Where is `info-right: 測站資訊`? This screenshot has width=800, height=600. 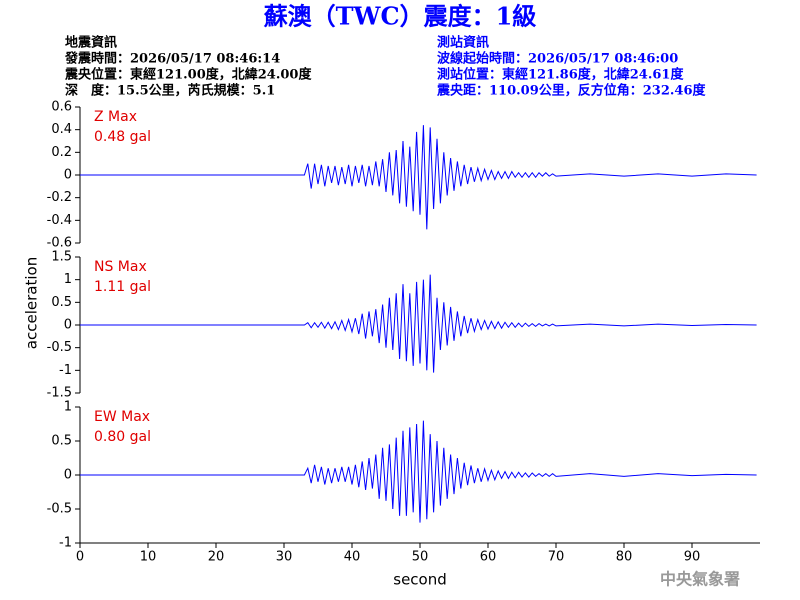
info-right: 測站資訊 is located at coordinates (463, 43).